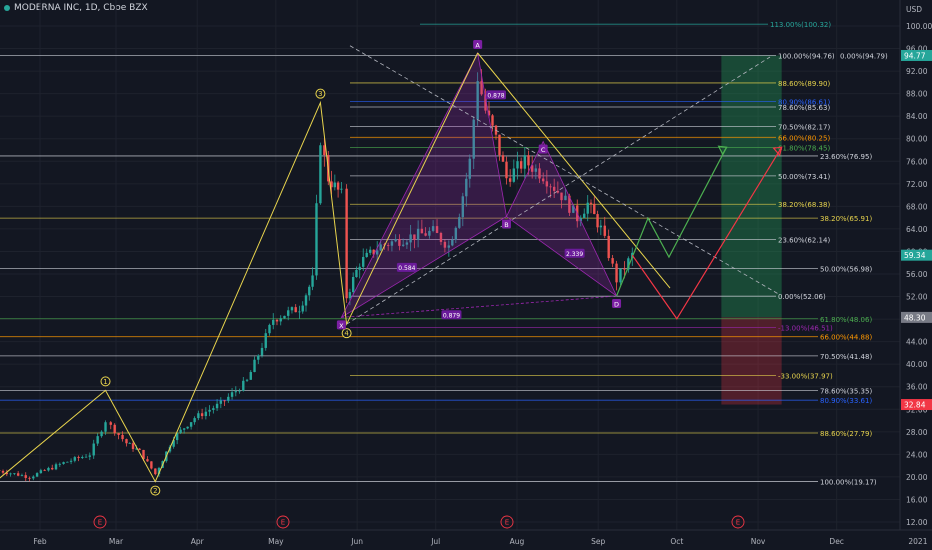 The width and height of the screenshot is (932, 550). What do you see at coordinates (917, 71) in the screenshot?
I see `y-tick-label: 92.00` at bounding box center [917, 71].